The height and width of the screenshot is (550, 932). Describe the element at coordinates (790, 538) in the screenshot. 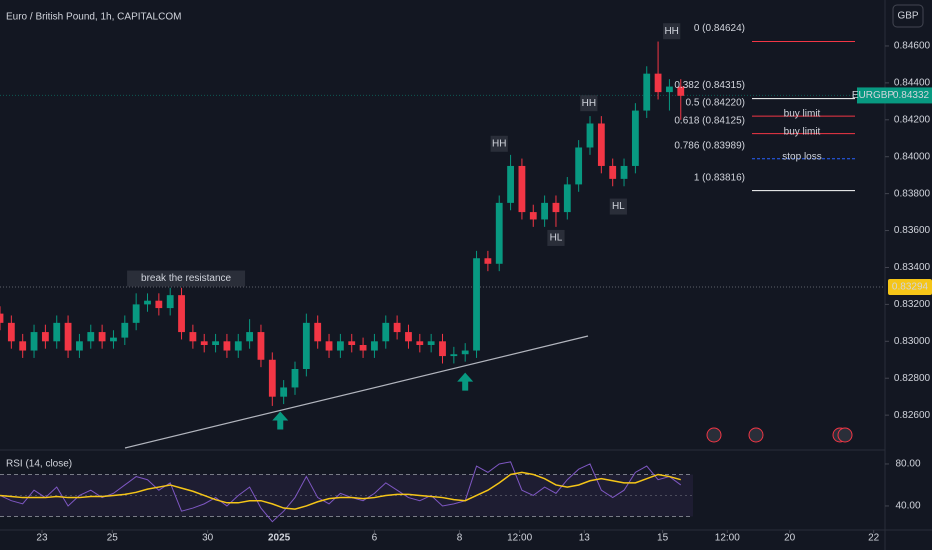

I see `x-tick-label: 20` at that location.